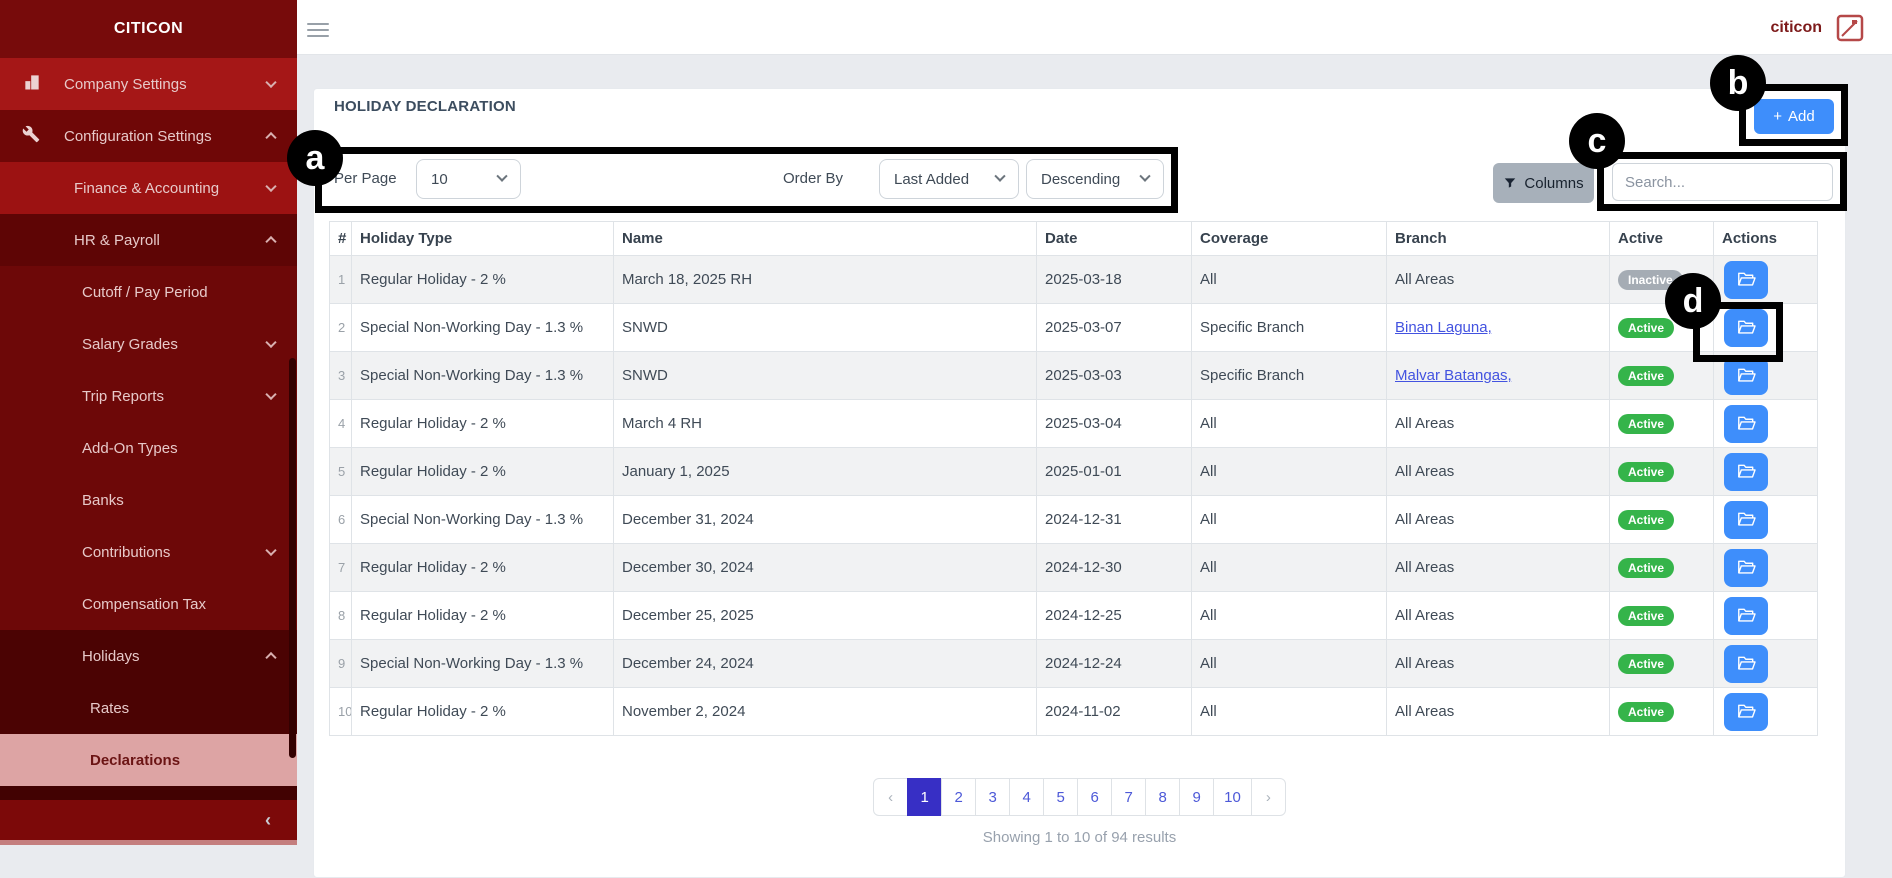  Describe the element at coordinates (825, 519) in the screenshot. I see `name-cell: December 31, 2024` at that location.